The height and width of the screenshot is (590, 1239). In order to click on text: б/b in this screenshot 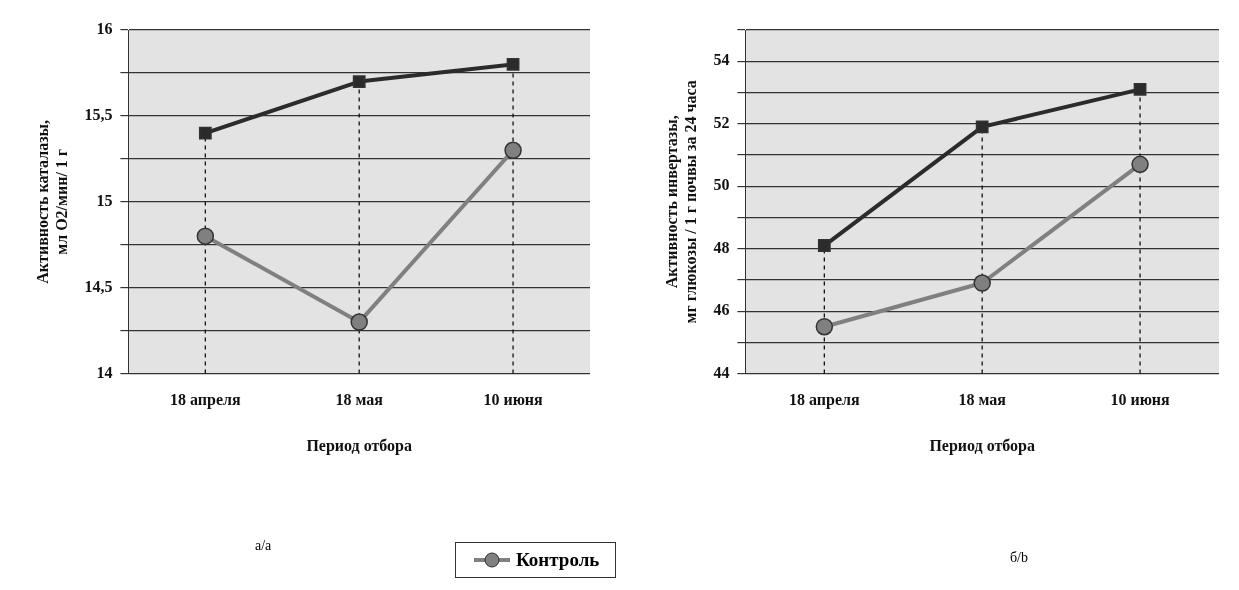, I will do `click(1019, 558)`.